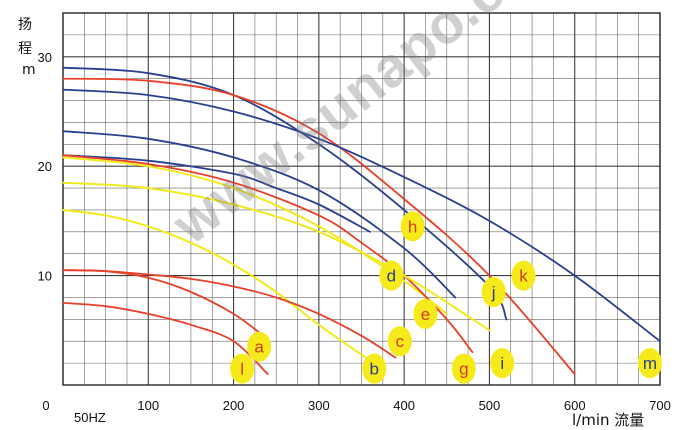 This screenshot has width=680, height=430. I want to click on curve-label-l: l, so click(242, 369).